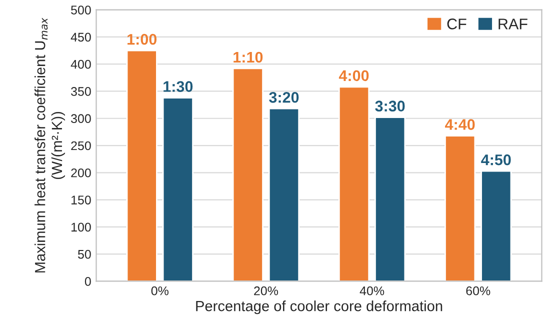  I want to click on annotation: 1:10, so click(248, 57).